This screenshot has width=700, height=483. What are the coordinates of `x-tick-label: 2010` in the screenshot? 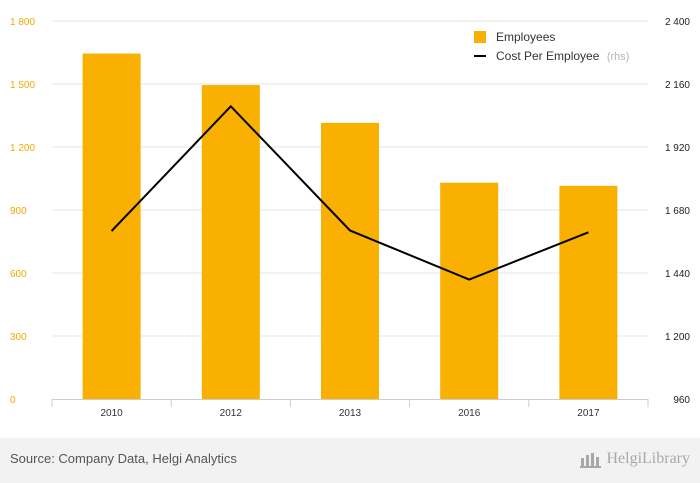 It's located at (111, 413).